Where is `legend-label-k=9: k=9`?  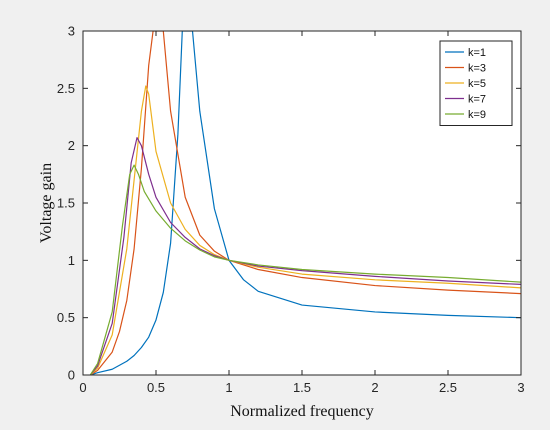
legend-label-k=9: k=9 is located at coordinates (477, 115).